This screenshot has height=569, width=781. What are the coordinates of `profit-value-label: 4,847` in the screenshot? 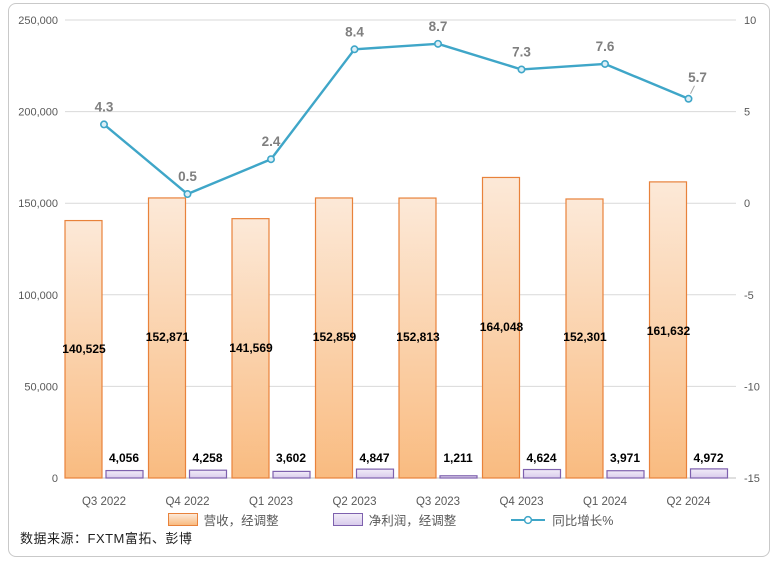 It's located at (374, 458).